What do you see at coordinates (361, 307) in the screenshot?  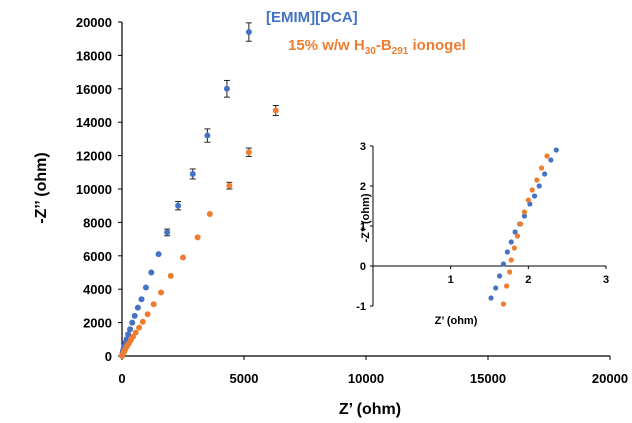 I see `inset-y-tick-label: -1` at bounding box center [361, 307].